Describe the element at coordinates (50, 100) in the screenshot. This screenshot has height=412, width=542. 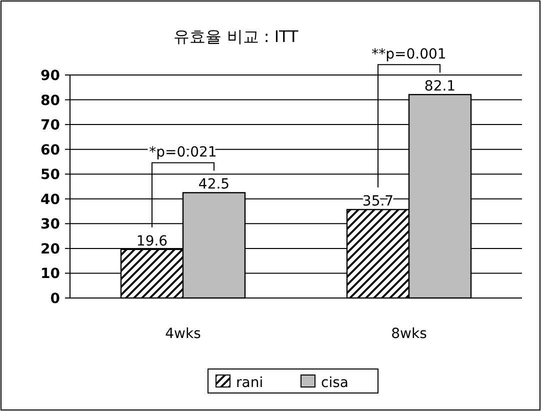
I see `y-tick-label: 80` at that location.